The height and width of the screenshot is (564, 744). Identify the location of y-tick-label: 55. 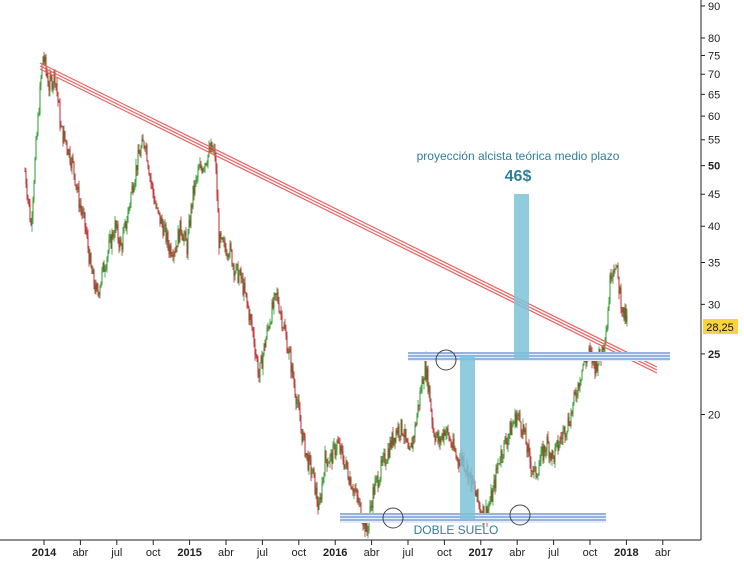
(714, 141).